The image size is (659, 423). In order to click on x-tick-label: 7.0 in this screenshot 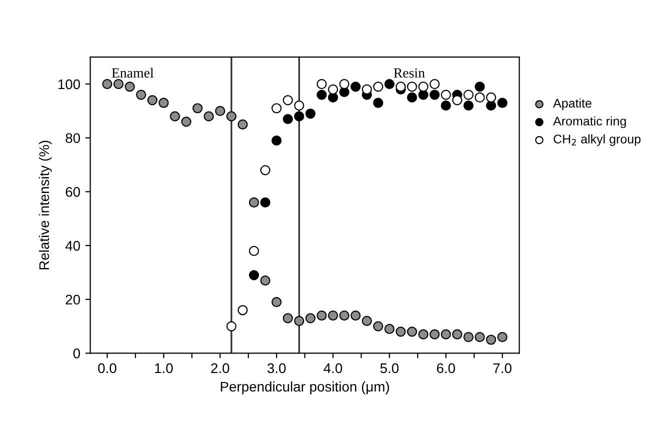, I will do `click(502, 368)`.